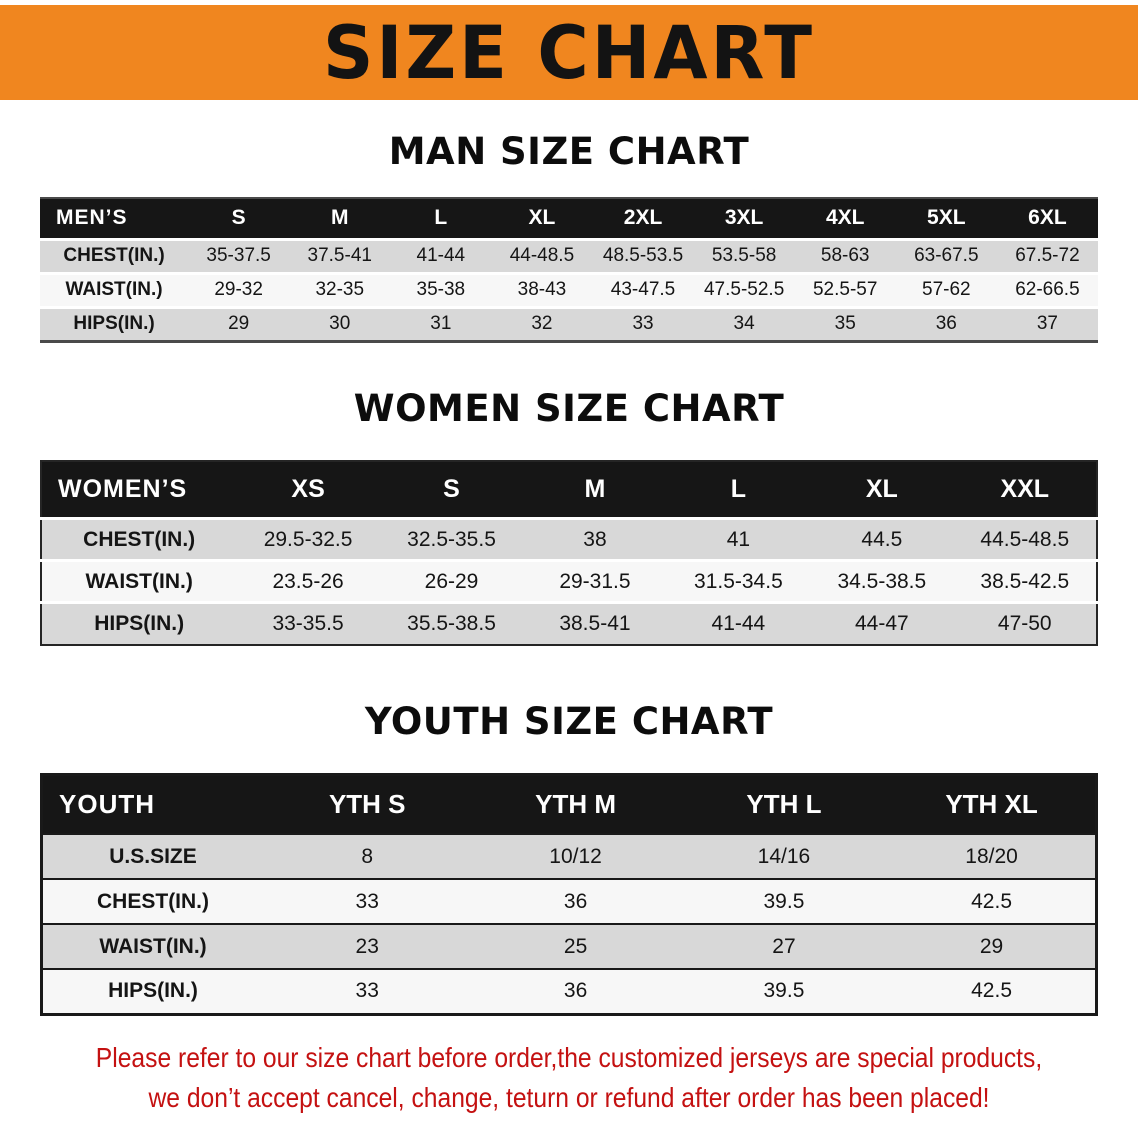 This screenshot has height=1137, width=1138. What do you see at coordinates (139, 489) in the screenshot?
I see `table-title-cell: WOMEN’S` at bounding box center [139, 489].